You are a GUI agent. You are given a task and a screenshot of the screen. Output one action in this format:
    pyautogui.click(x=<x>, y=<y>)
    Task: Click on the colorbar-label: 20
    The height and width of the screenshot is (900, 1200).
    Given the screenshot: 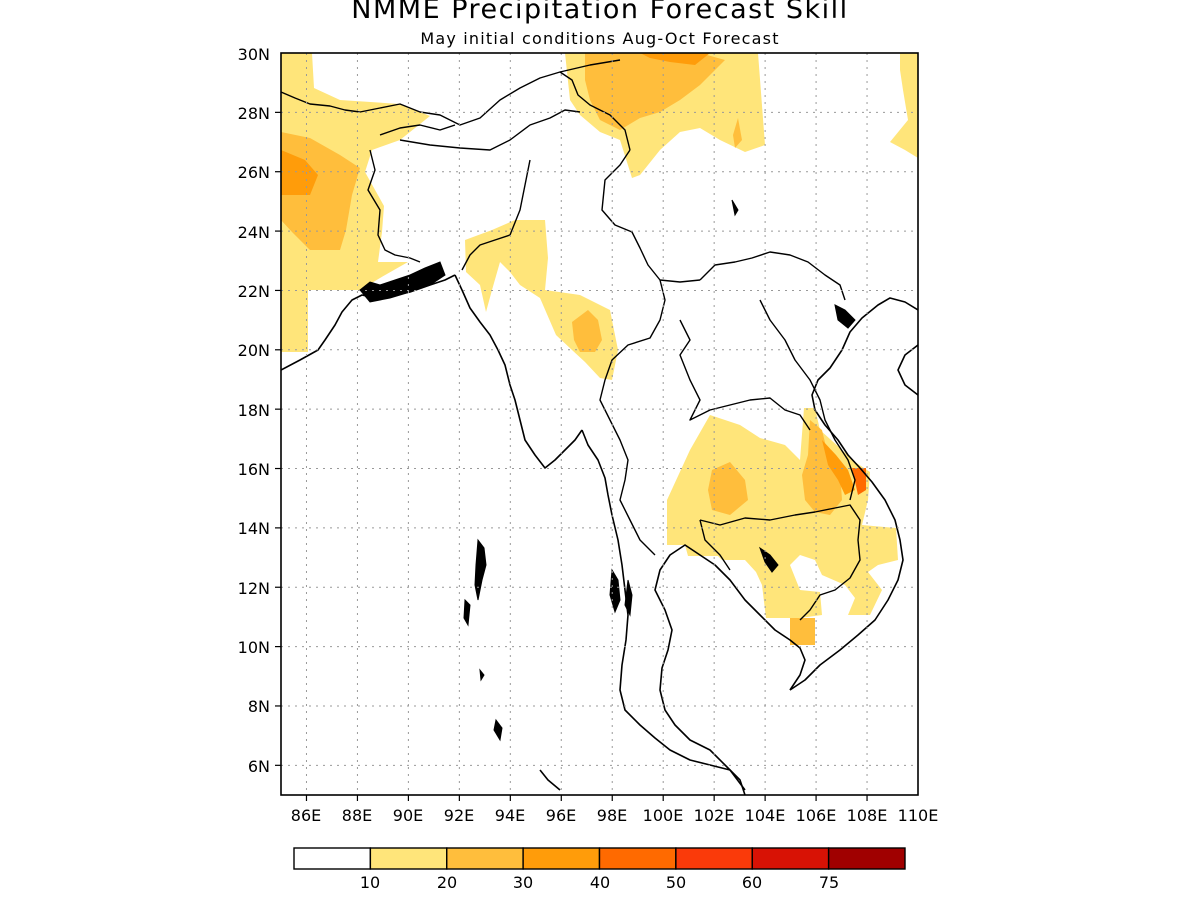 What is the action you would take?
    pyautogui.click(x=447, y=882)
    